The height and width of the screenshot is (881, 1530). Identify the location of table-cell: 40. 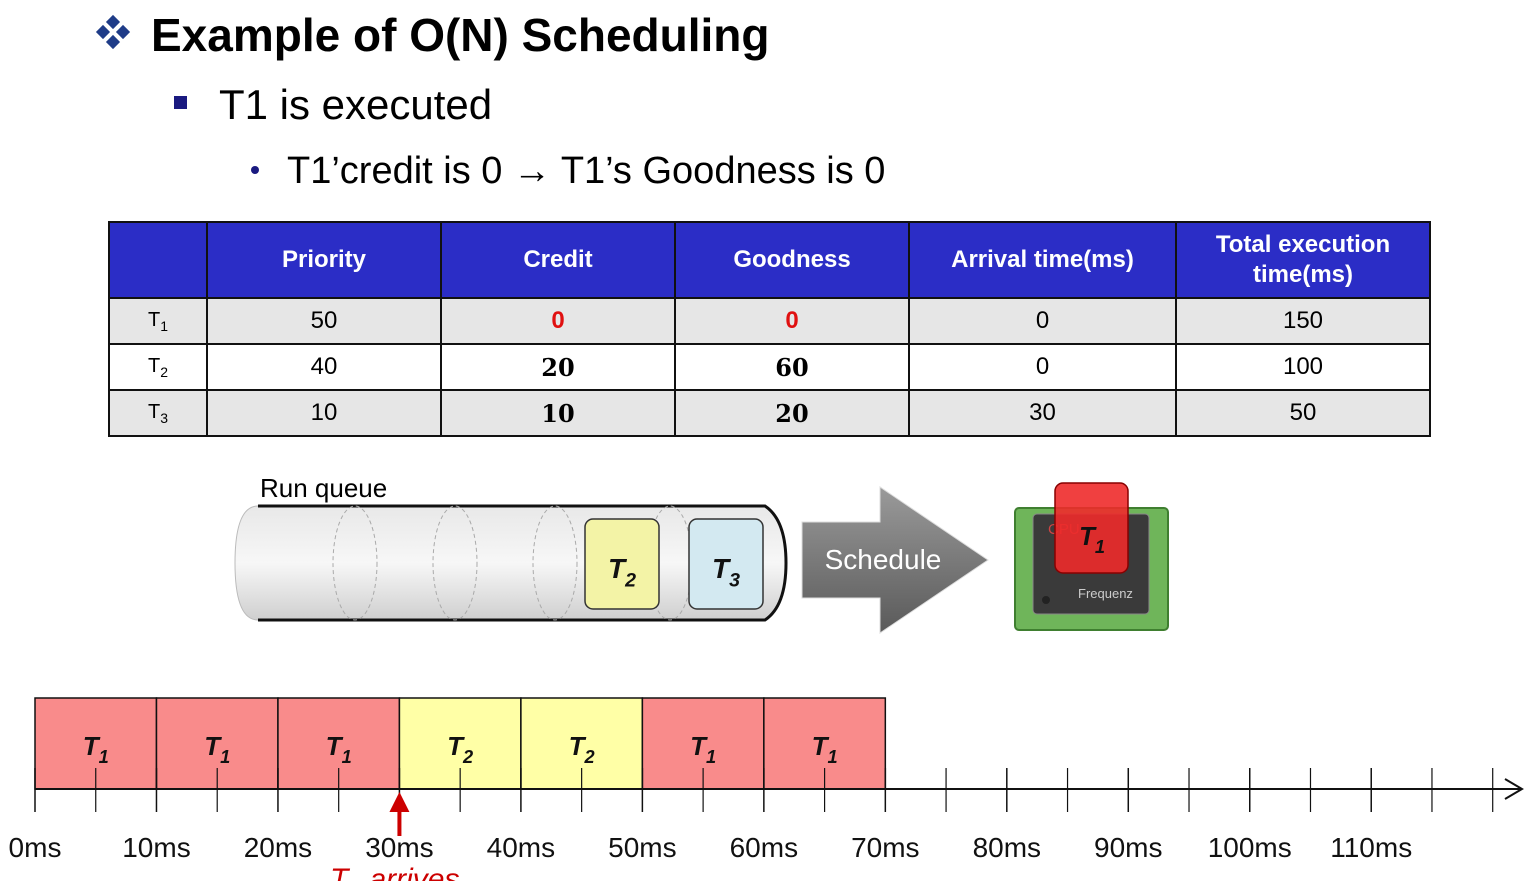
(324, 367).